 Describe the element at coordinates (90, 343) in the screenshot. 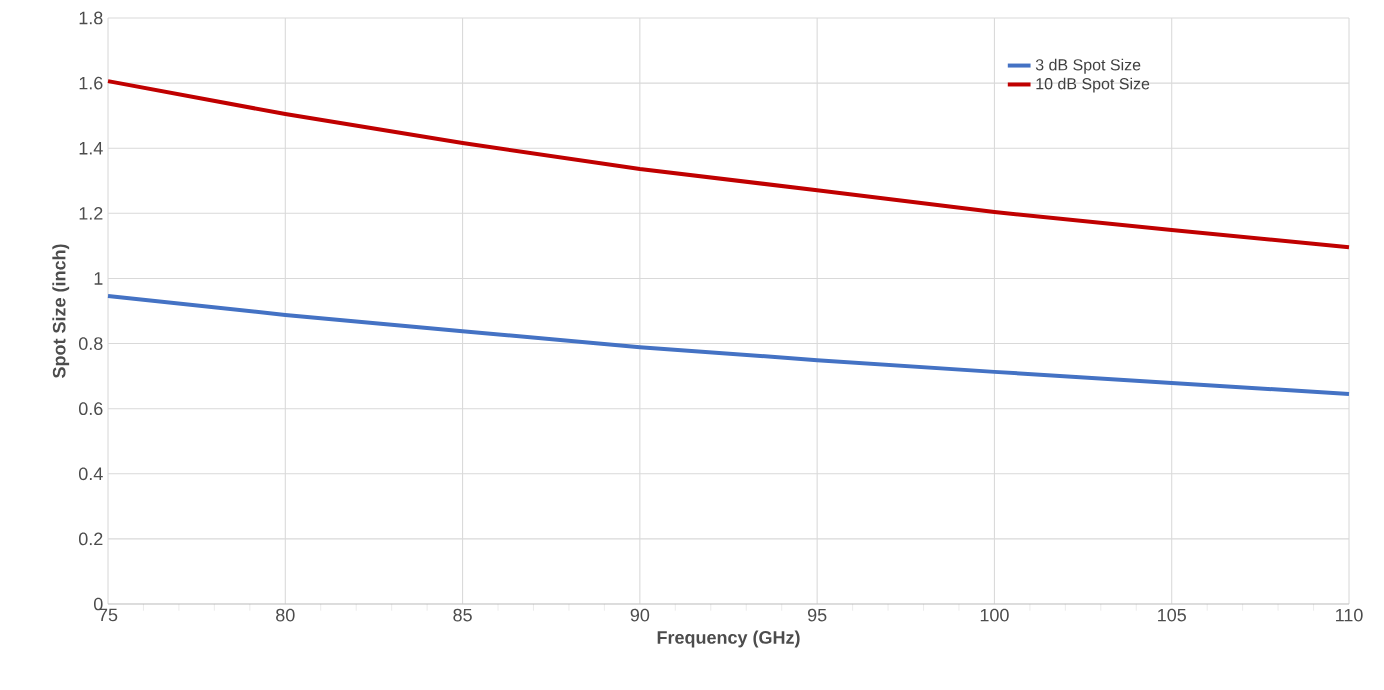

I see `y-tick-label: 0.8` at that location.